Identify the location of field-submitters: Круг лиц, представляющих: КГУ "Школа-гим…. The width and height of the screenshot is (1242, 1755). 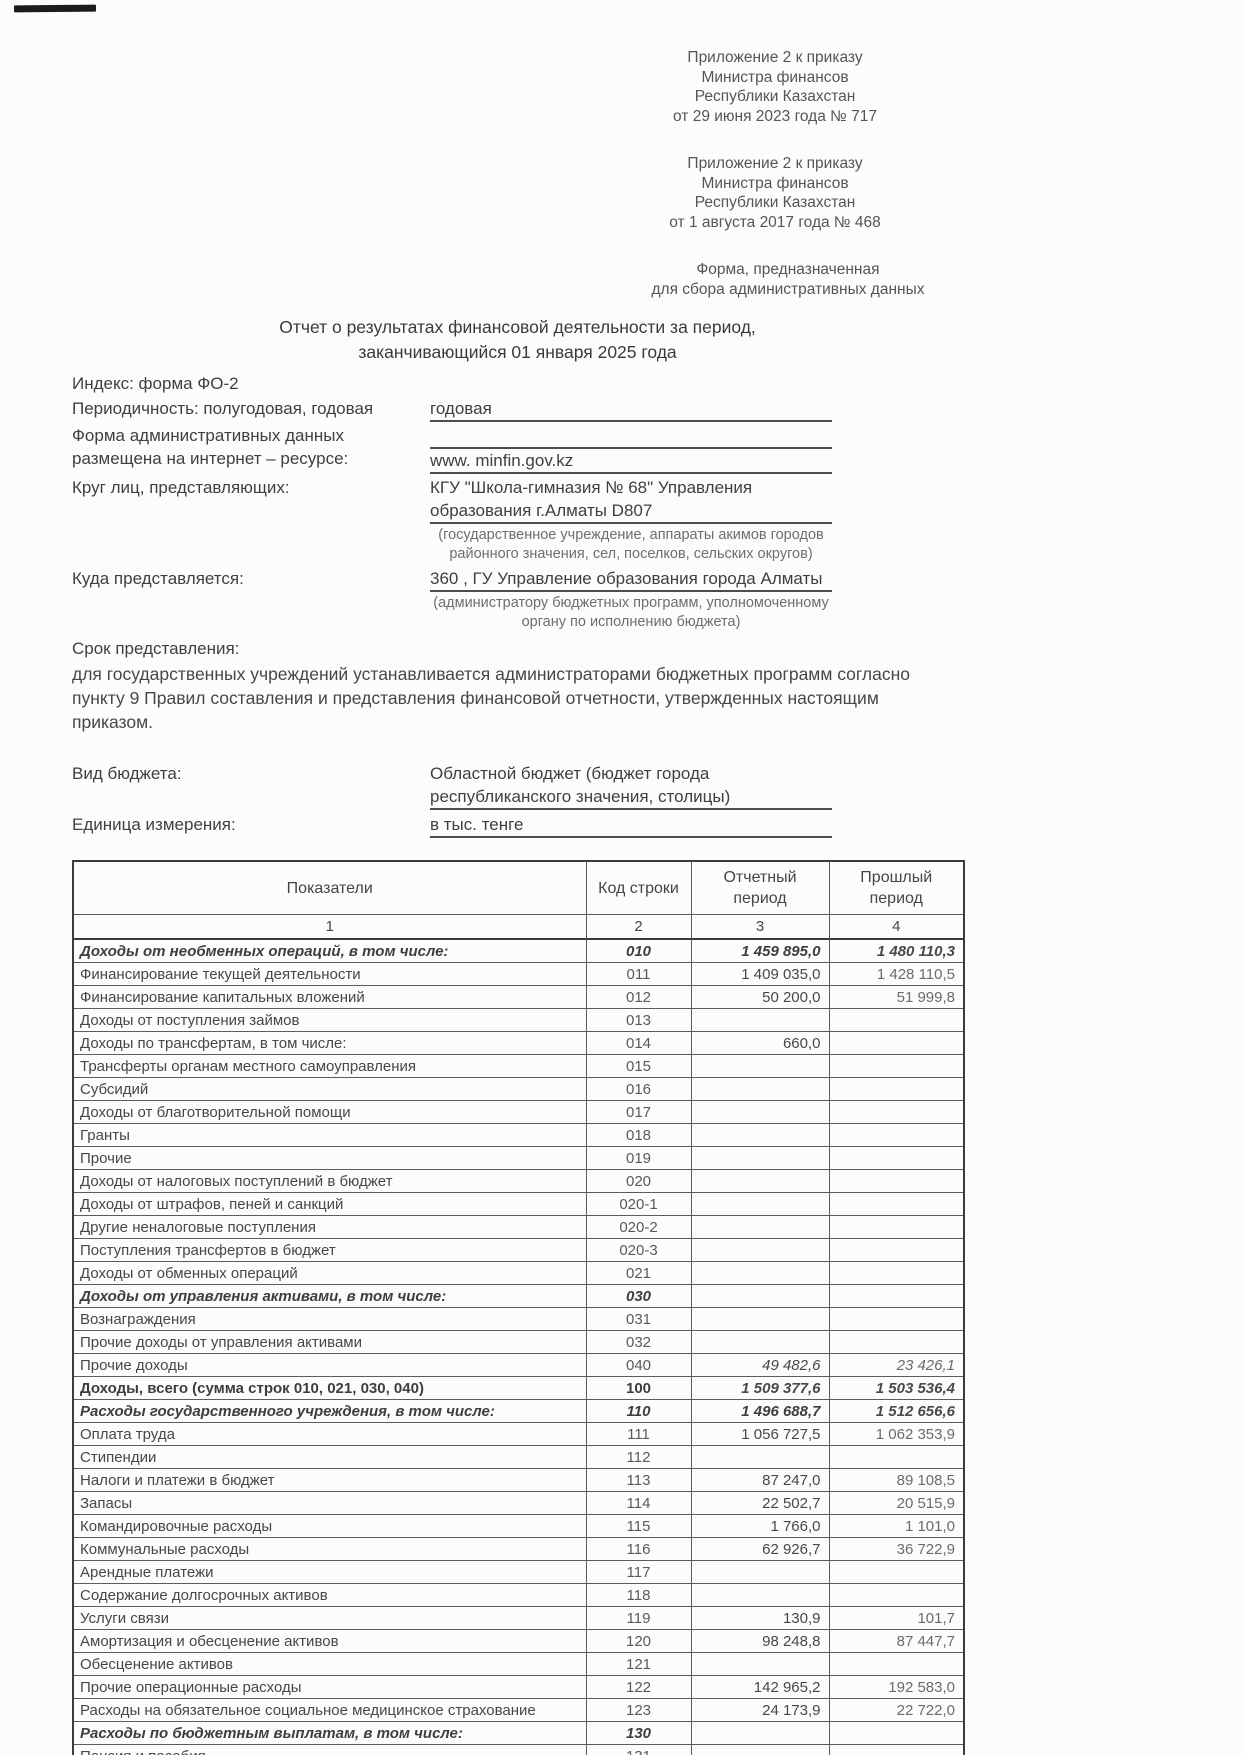
(517, 500).